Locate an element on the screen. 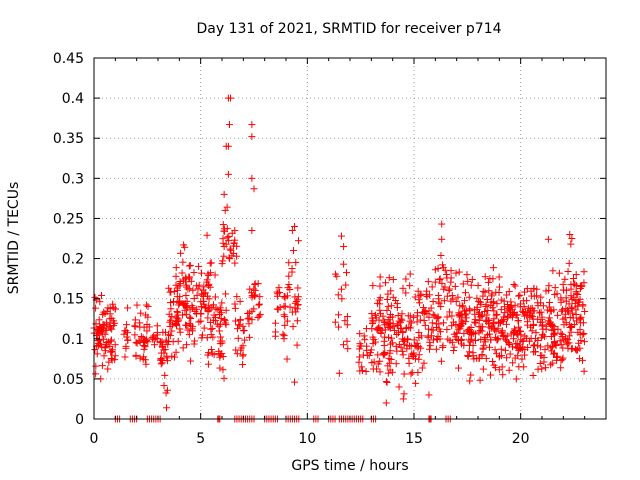  y-tick-label: 0.4 is located at coordinates (73, 99).